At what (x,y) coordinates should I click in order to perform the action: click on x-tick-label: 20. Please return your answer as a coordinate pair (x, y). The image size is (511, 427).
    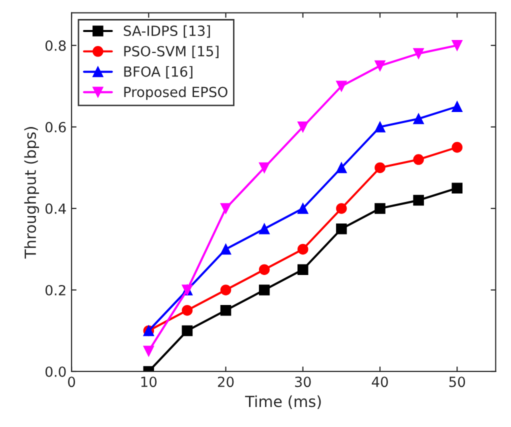
    Looking at the image, I should click on (226, 382).